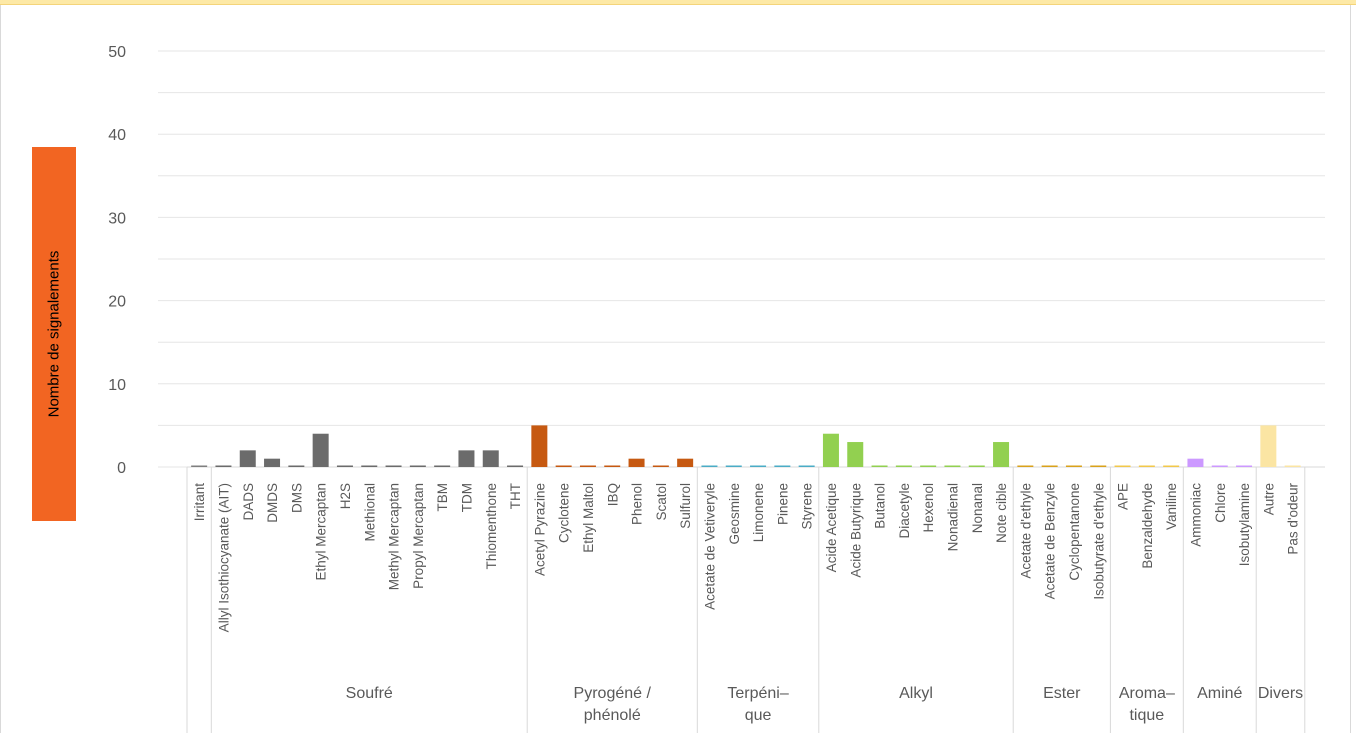 This screenshot has width=1356, height=733. I want to click on x-tick-label: Sulfurol, so click(685, 506).